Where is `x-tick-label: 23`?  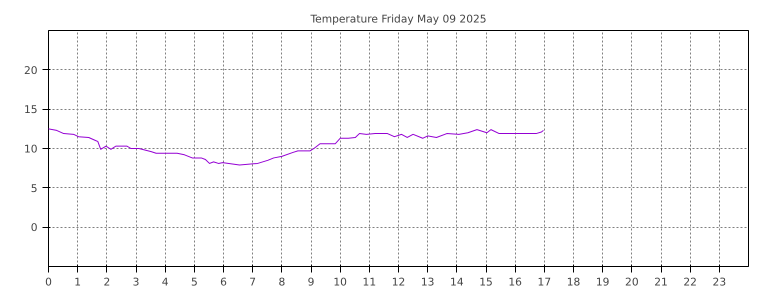 x-tick-label: 23 is located at coordinates (719, 282).